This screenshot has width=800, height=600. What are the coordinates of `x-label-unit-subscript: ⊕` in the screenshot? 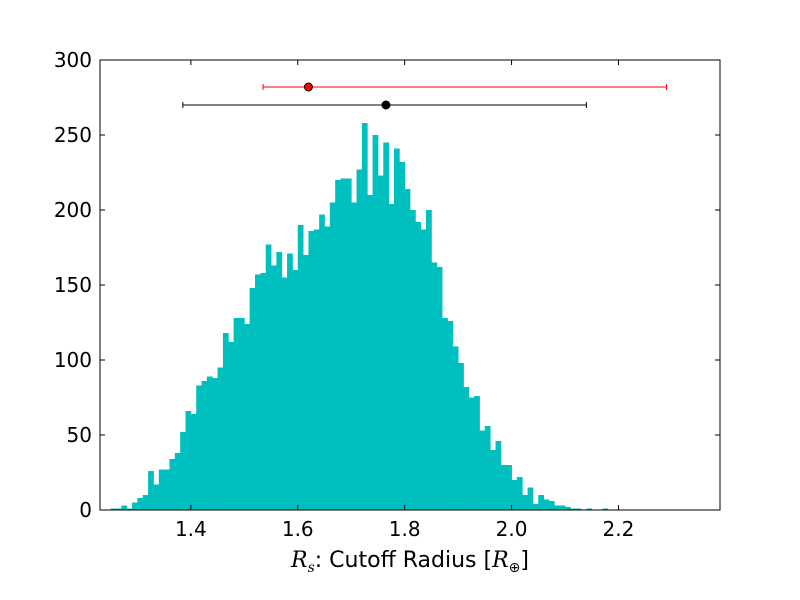 It's located at (515, 568).